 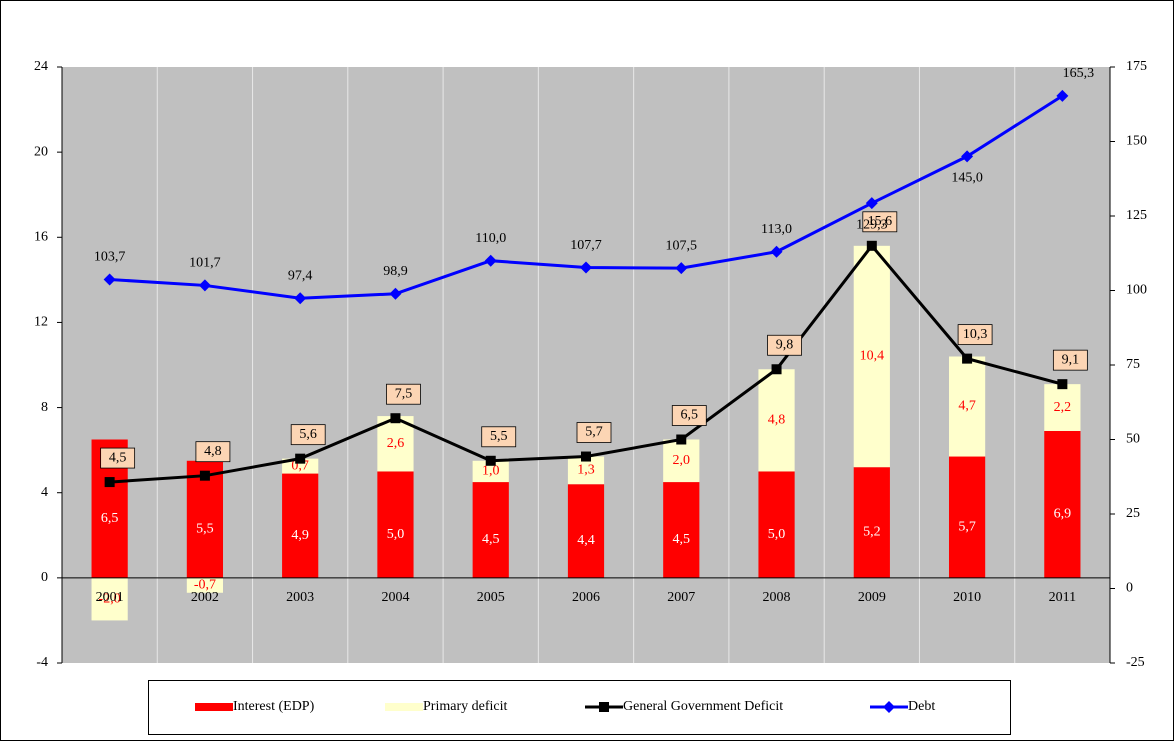 I want to click on legend-label: General Government Deficit, so click(x=703, y=706).